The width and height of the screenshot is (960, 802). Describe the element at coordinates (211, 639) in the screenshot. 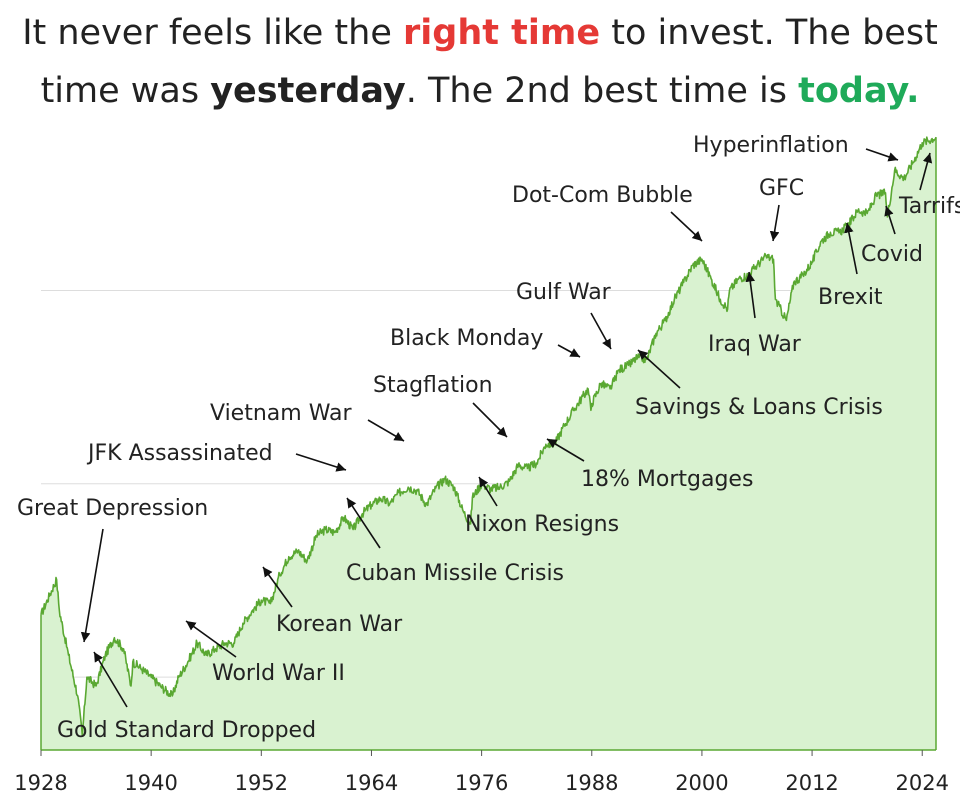

I see `annotation-arrow-world-war-ii` at that location.